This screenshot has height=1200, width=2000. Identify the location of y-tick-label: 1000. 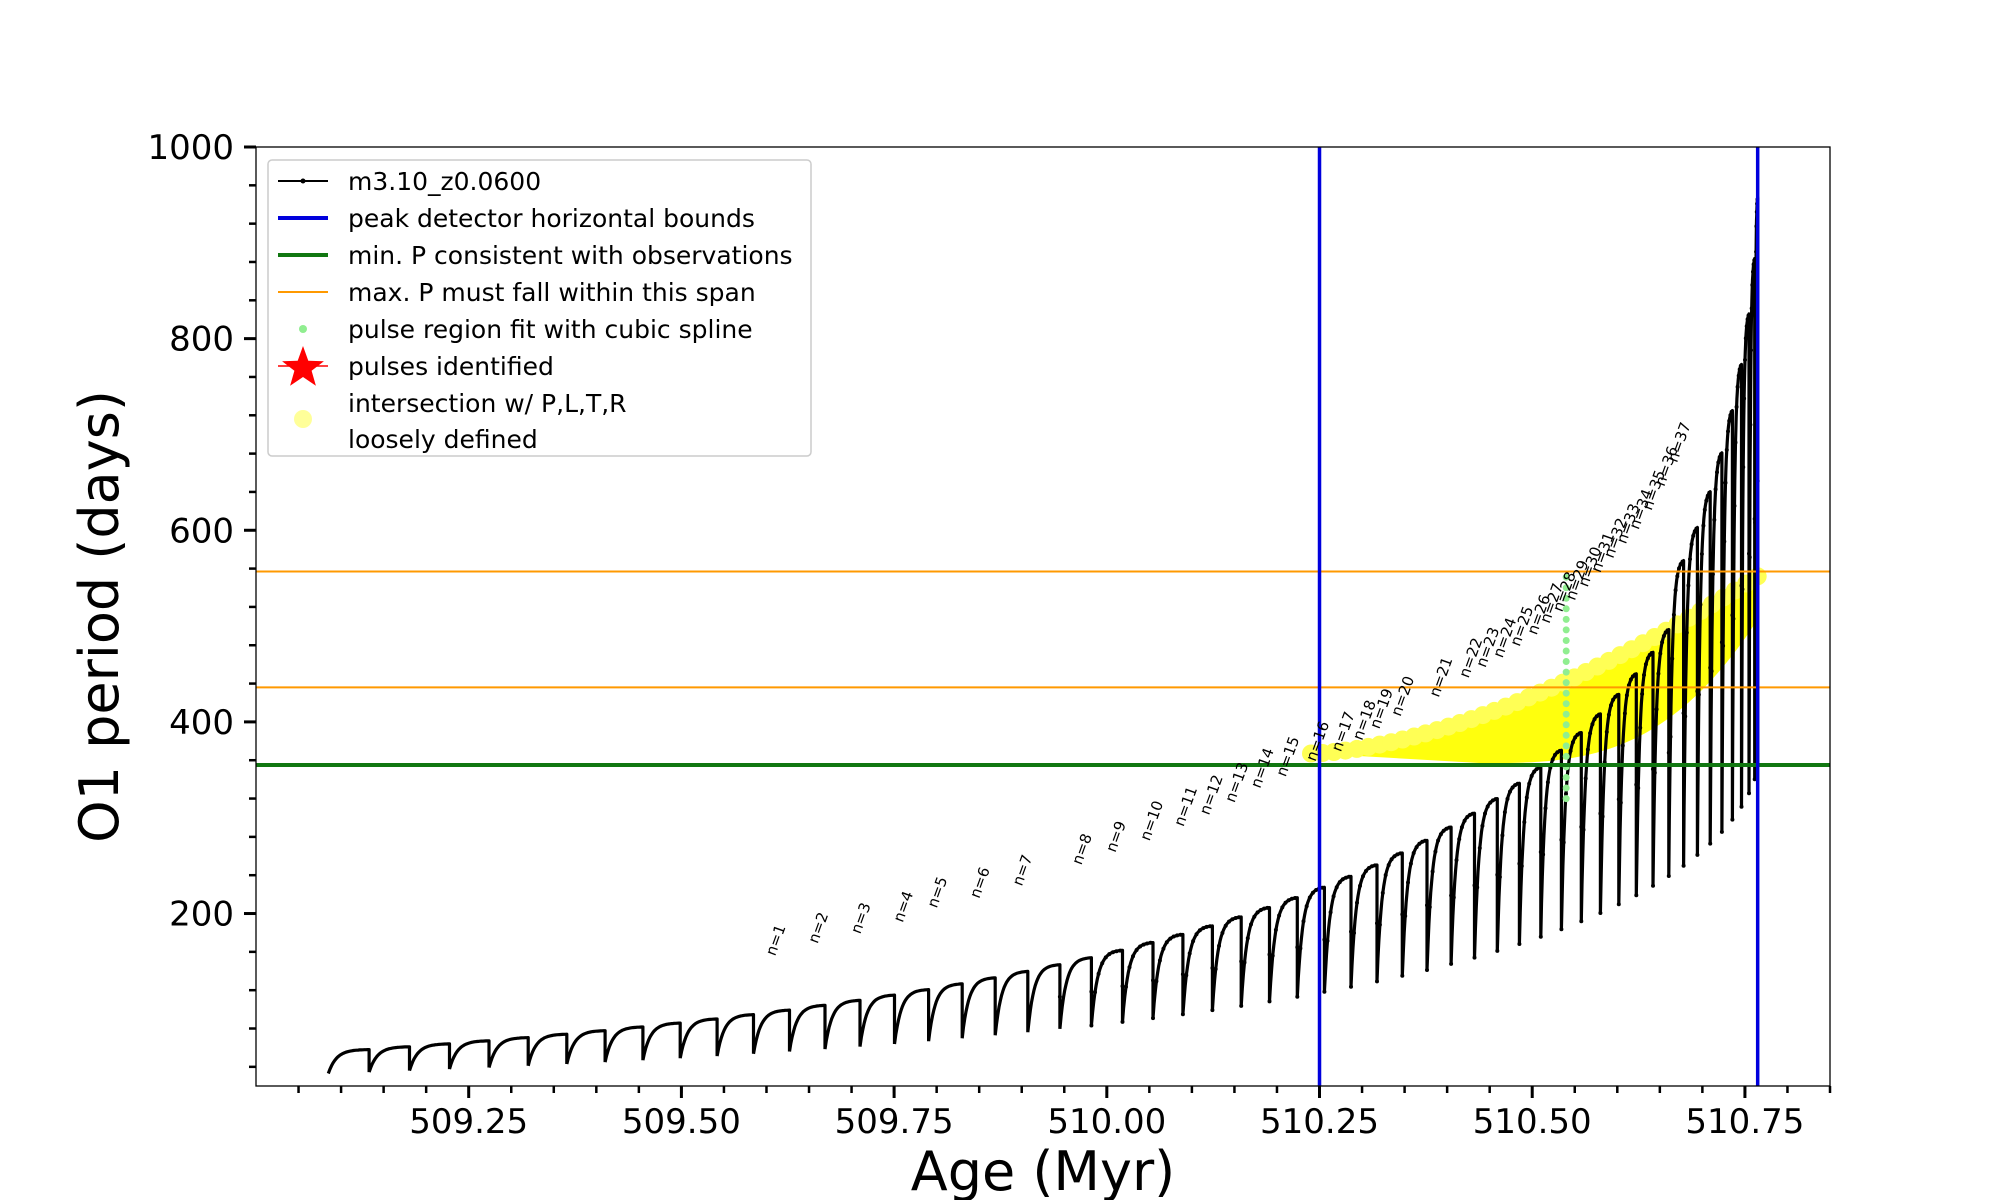
(190, 148).